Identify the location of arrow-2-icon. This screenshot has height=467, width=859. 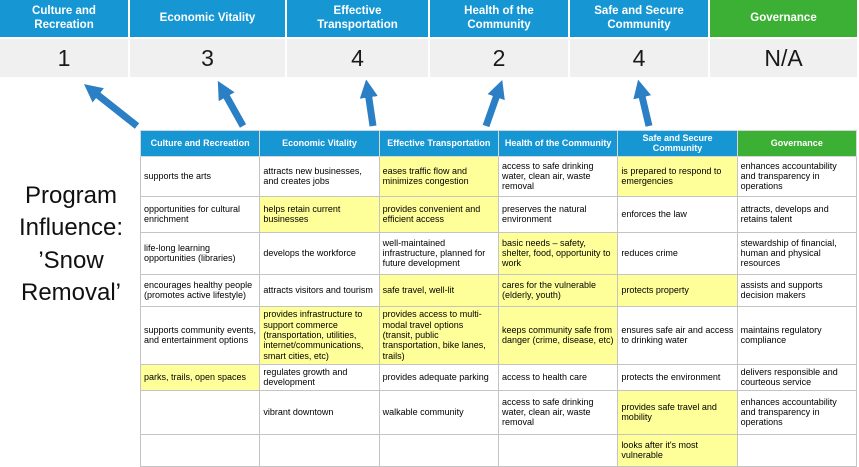
(232, 104).